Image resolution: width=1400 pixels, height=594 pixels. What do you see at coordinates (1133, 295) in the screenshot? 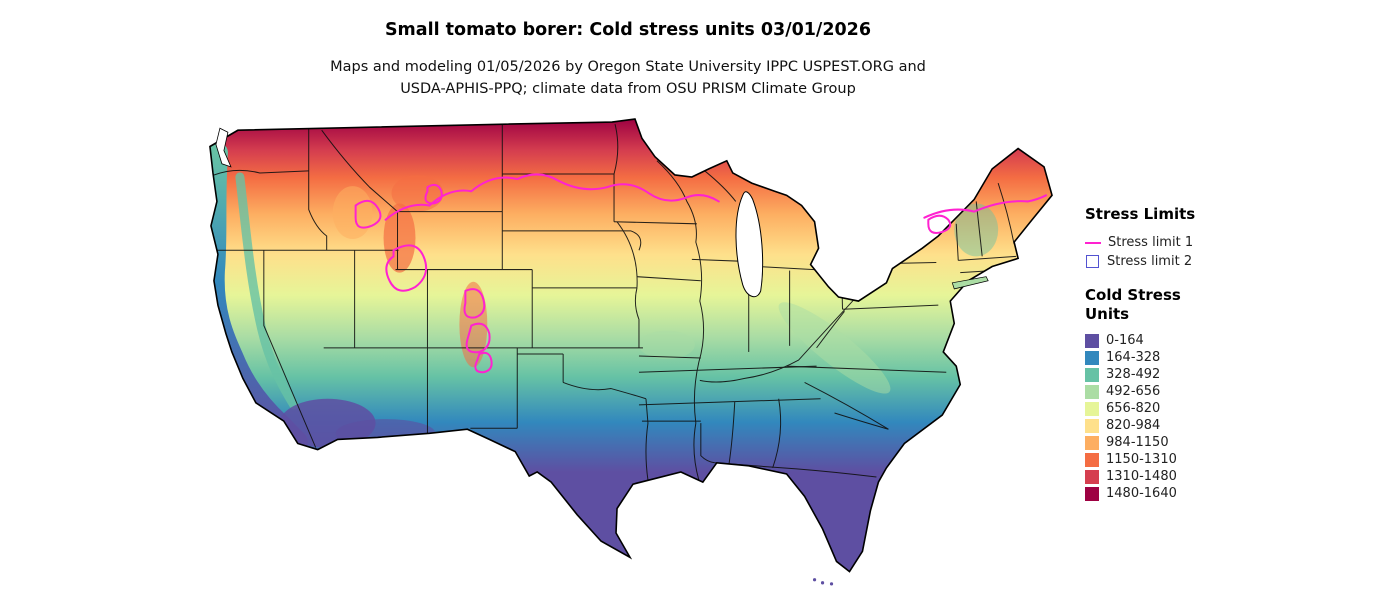
I see `cold-stress-units-heading-line1: Cold Stress` at bounding box center [1133, 295].